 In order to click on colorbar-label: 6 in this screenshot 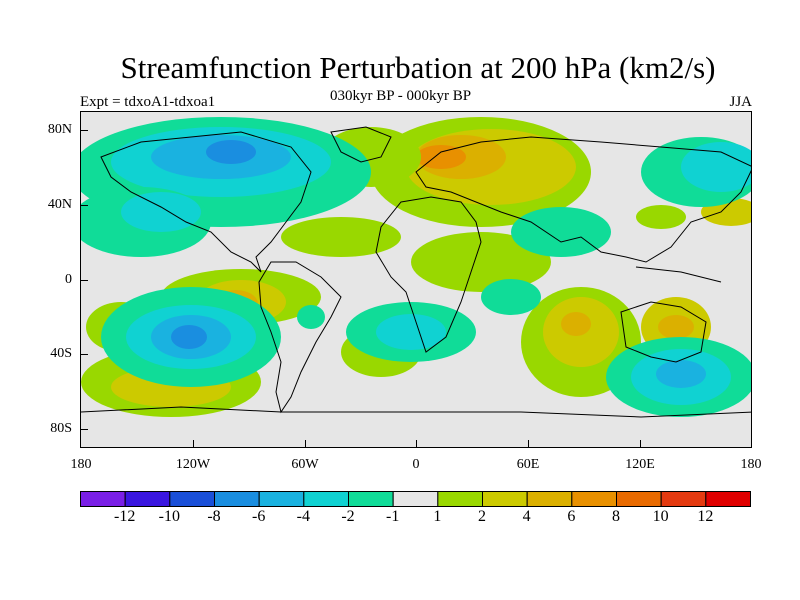, I will do `click(571, 516)`.